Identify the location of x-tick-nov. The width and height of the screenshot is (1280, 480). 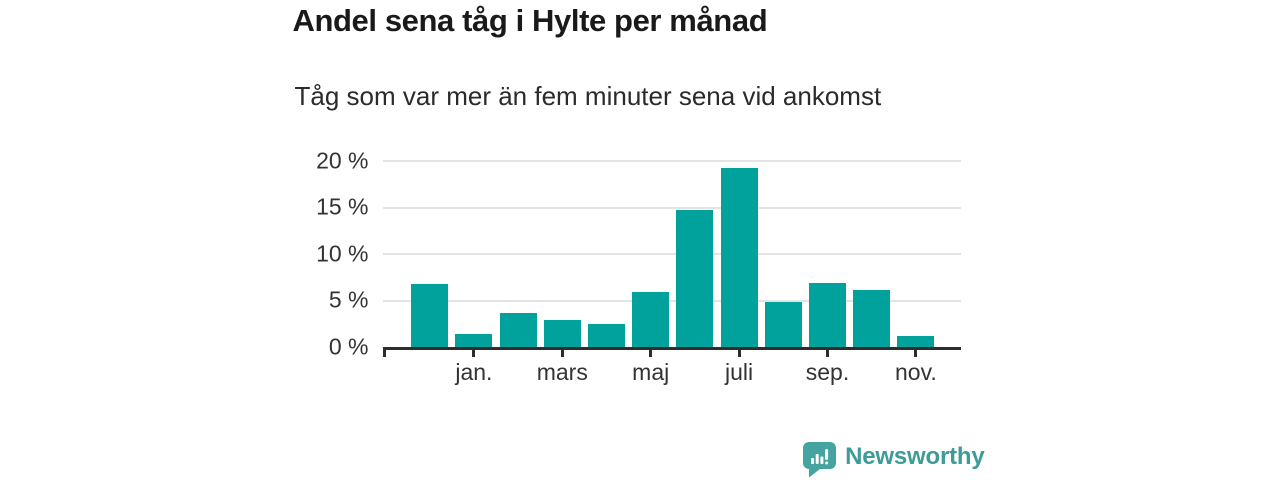
(916, 353).